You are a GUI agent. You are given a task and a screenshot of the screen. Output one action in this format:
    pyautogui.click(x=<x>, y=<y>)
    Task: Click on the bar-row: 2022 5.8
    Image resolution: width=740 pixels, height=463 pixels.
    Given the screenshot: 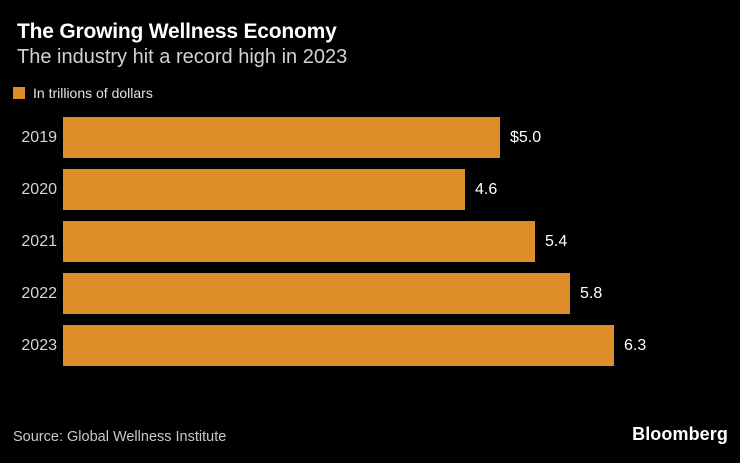 What is the action you would take?
    pyautogui.click(x=370, y=293)
    